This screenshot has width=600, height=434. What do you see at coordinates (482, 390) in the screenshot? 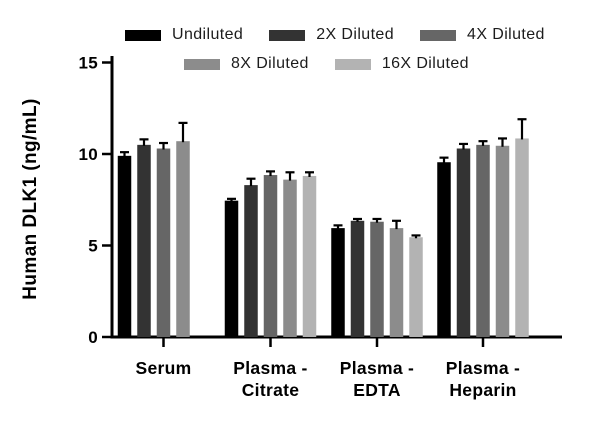
I see `x-category-label: Heparin` at bounding box center [482, 390].